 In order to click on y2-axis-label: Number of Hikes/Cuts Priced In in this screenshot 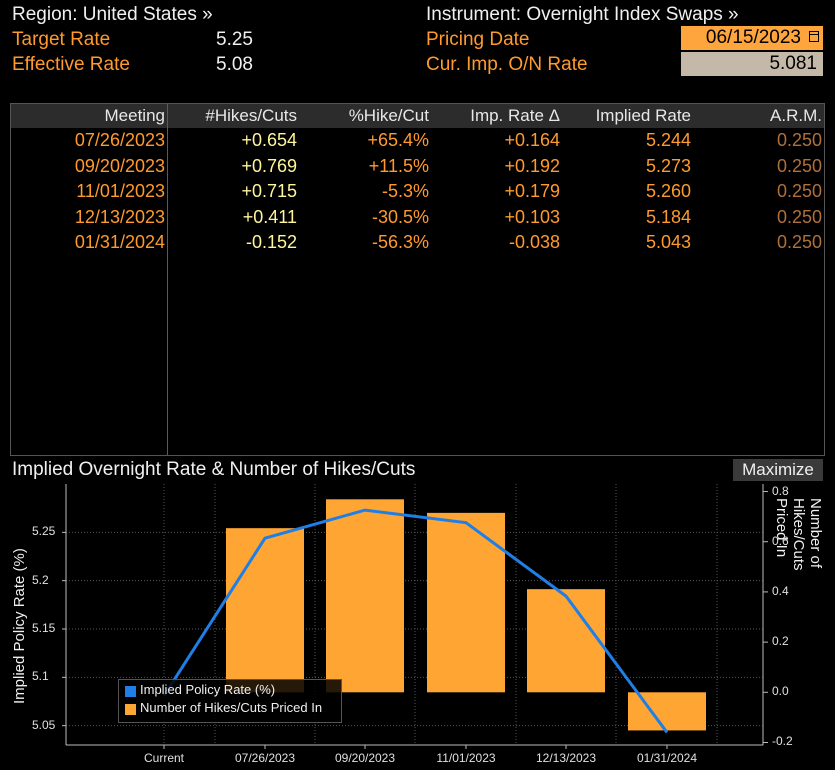, I will do `click(798, 534)`.